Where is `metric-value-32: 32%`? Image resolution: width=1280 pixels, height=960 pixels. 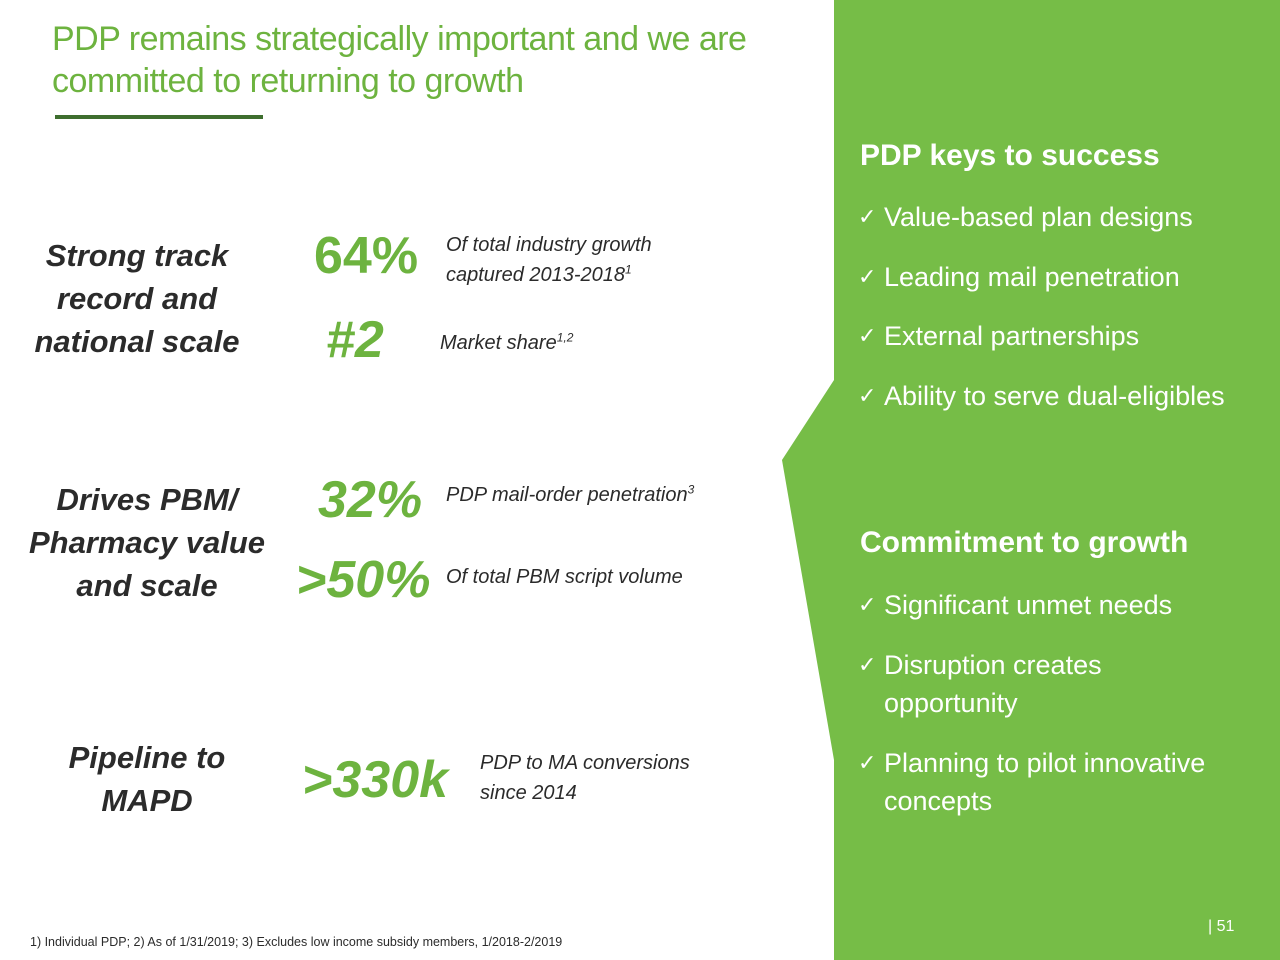 metric-value-32: 32% is located at coordinates (370, 500).